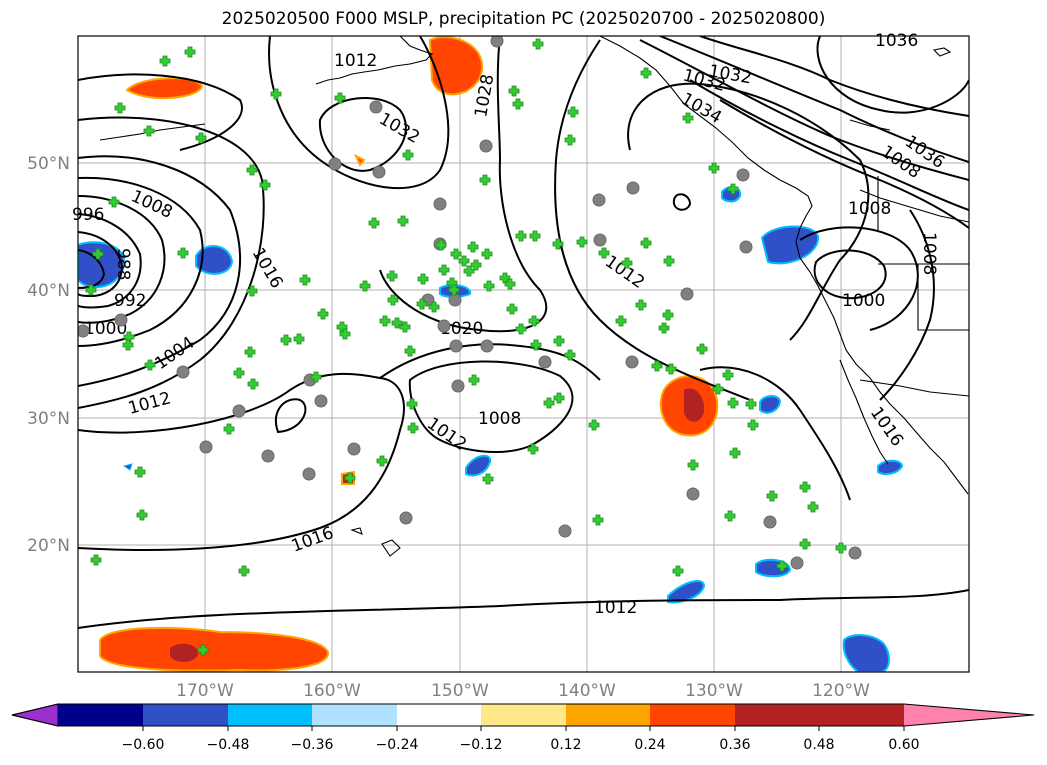 This screenshot has height=765, width=1047. I want to click on colorbar-tick: 0.36, so click(734, 745).